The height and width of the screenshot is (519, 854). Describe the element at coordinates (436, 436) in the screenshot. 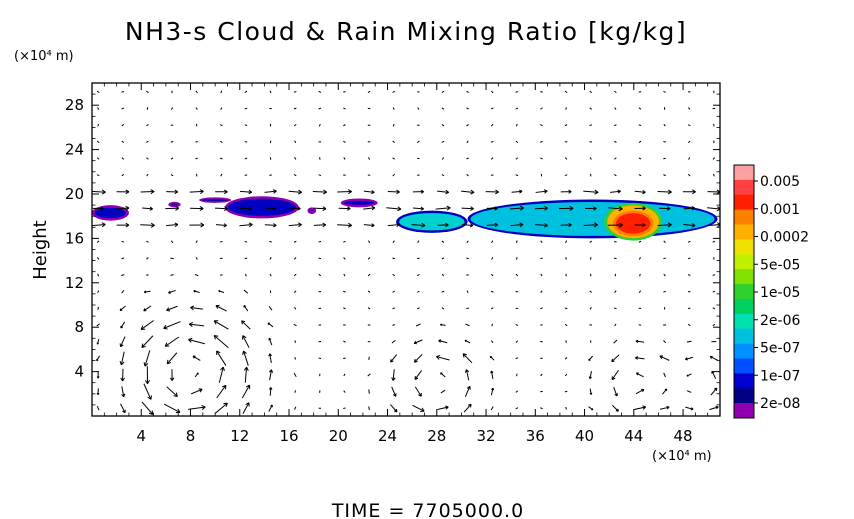

I see `x-tick-label: 28` at that location.